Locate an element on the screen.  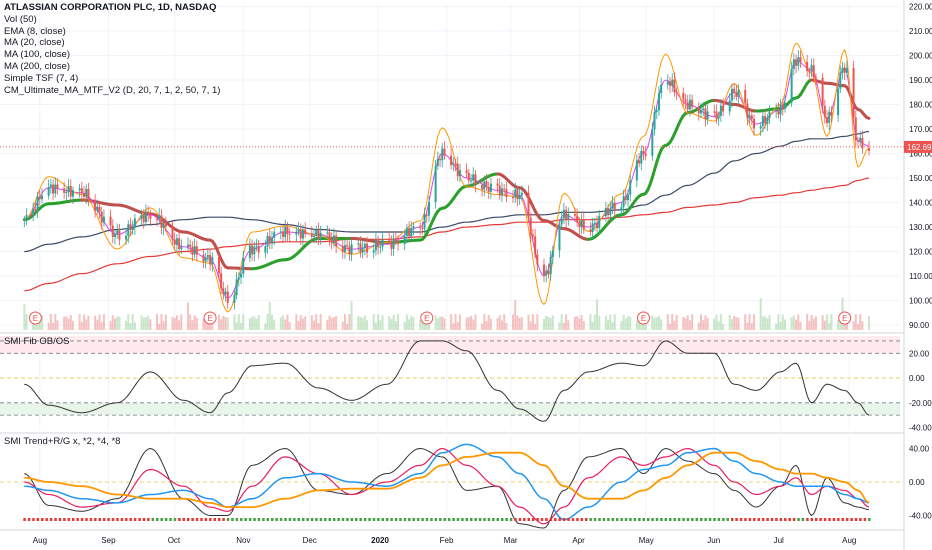
legend-ma100: MA (100, close) is located at coordinates (37, 55).